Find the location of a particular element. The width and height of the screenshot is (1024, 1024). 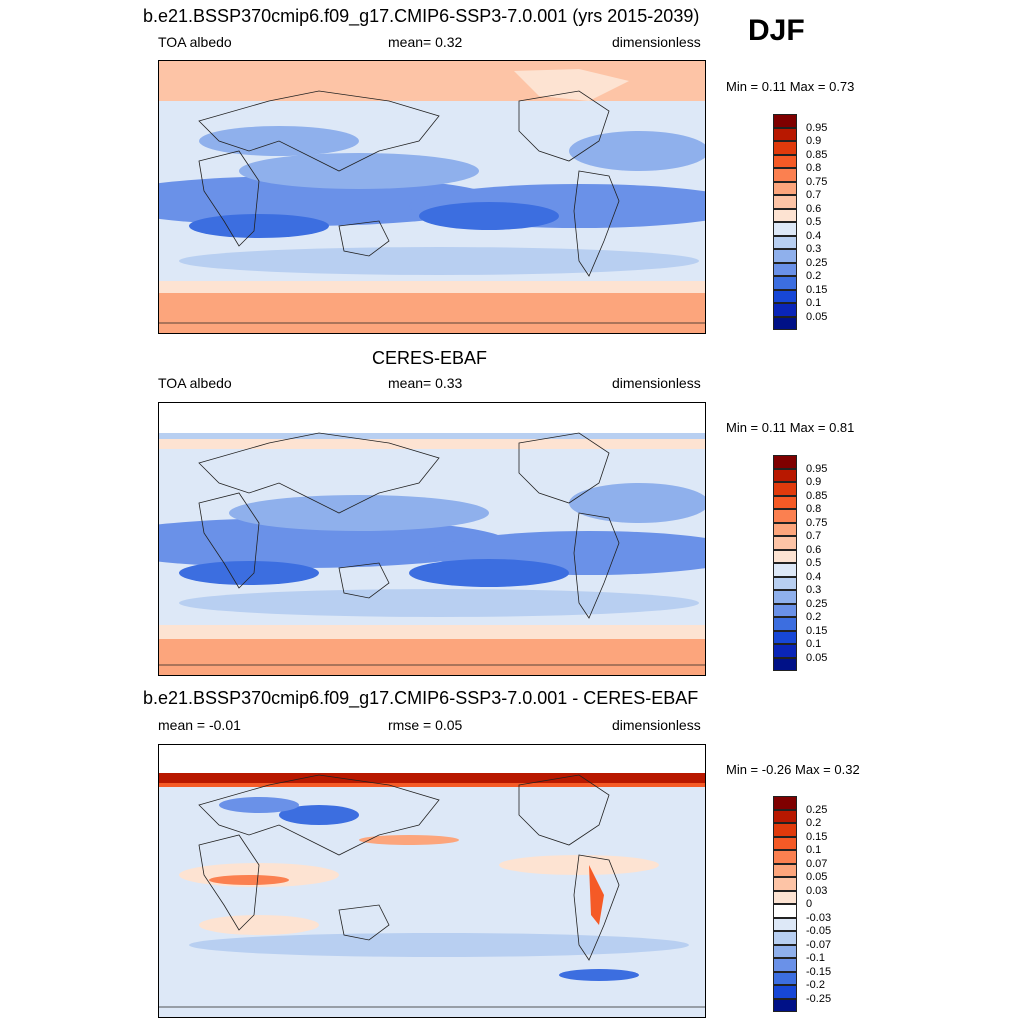

panel-2-units-label: dimensionless is located at coordinates (656, 383).